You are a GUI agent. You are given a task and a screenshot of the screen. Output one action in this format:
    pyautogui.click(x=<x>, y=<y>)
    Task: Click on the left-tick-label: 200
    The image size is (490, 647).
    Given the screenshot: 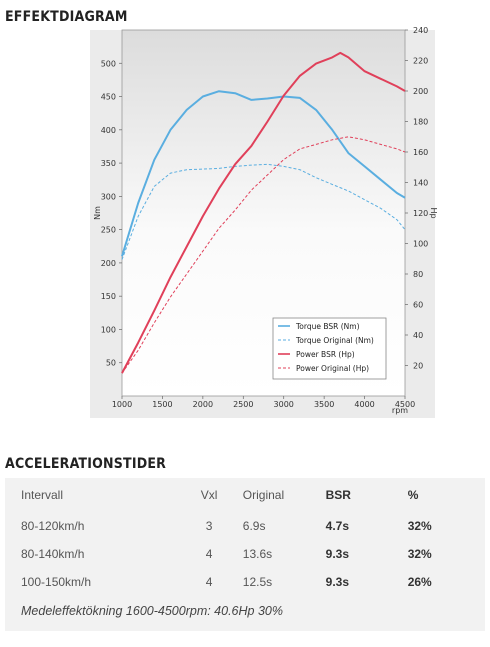 What is the action you would take?
    pyautogui.click(x=108, y=263)
    